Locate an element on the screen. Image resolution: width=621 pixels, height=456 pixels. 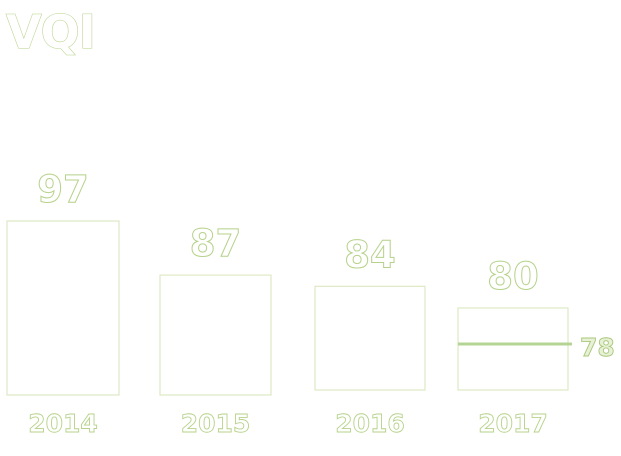
target-value-label: 78 is located at coordinates (597, 347).